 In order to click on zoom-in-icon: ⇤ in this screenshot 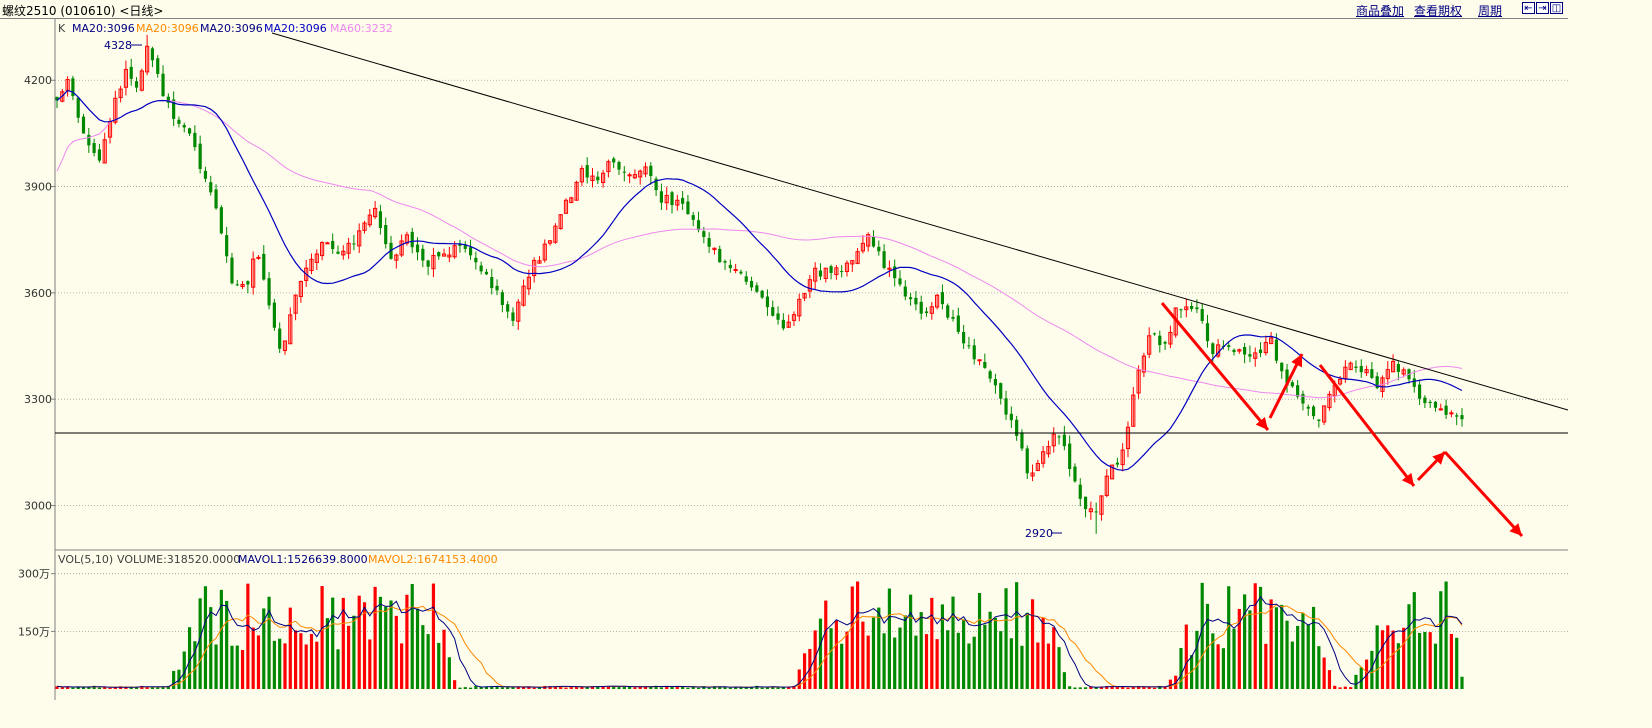, I will do `click(1528, 8)`.